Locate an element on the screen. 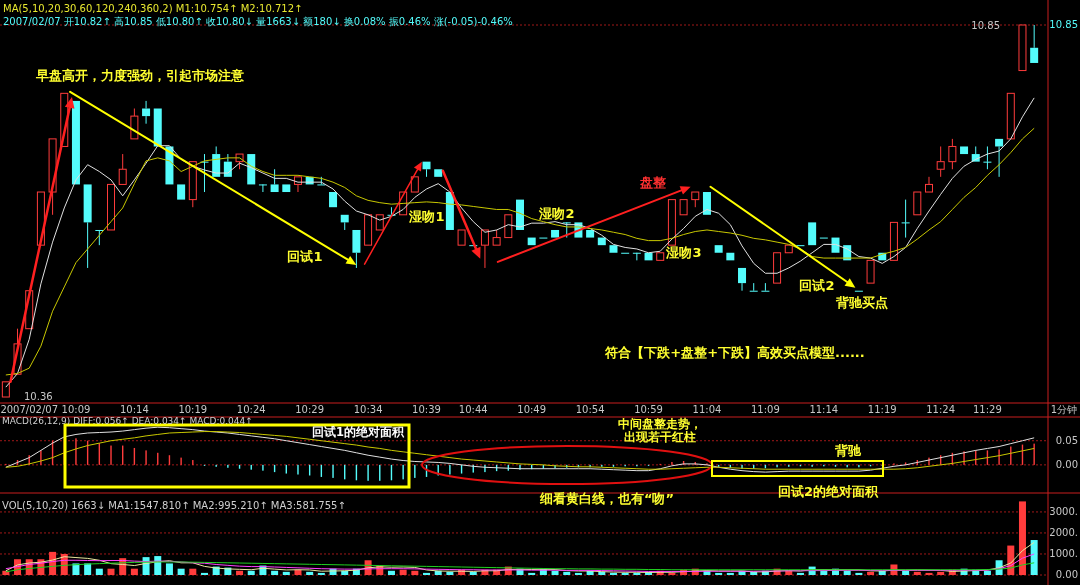 This screenshot has height=585, width=1080. x-tick-label: 10:29 is located at coordinates (310, 409).